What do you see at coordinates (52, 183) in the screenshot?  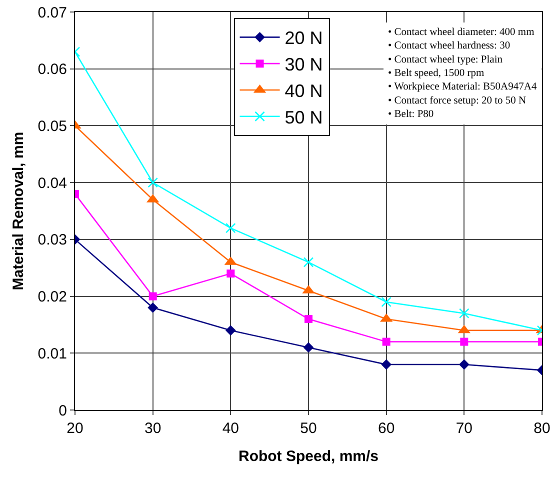 I see `y-tick-label: 0.04` at bounding box center [52, 183].